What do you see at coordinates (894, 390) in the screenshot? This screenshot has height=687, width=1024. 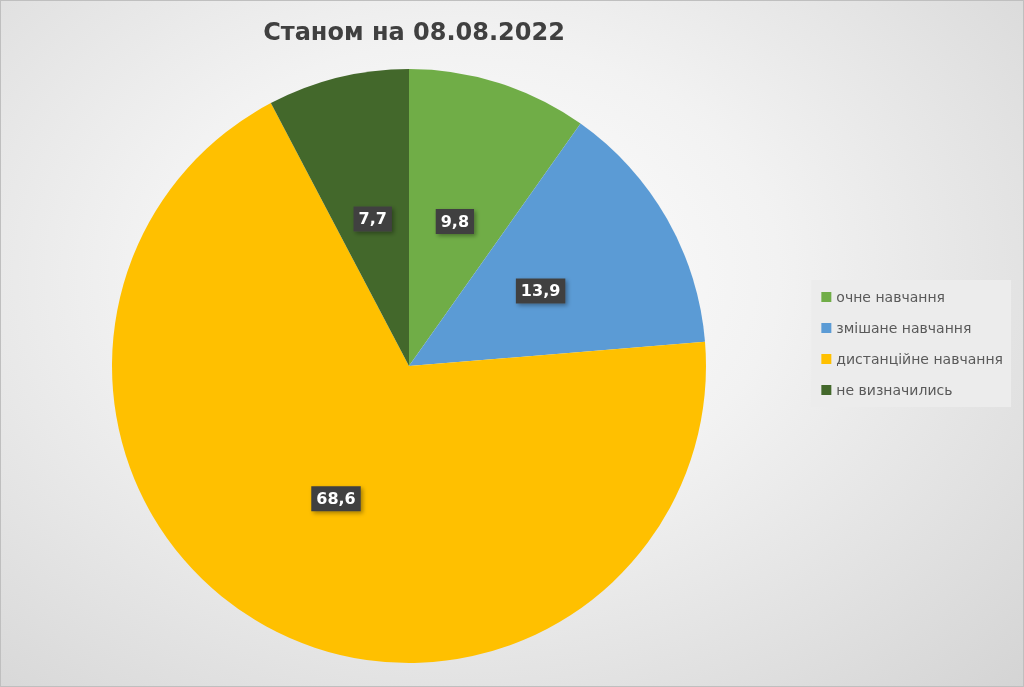 I see `legend-label: не визначились` at bounding box center [894, 390].